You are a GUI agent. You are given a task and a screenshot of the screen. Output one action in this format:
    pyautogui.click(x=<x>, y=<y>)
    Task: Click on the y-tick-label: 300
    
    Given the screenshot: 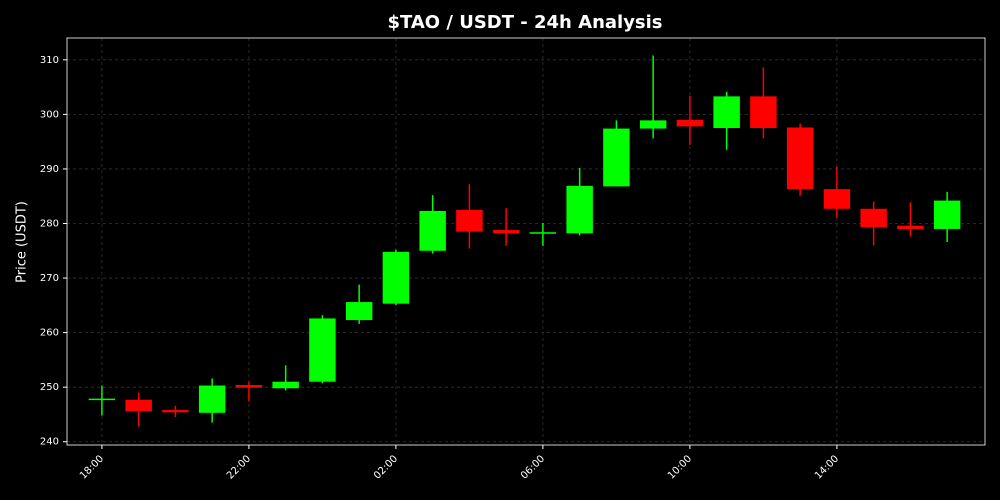 What is the action you would take?
    pyautogui.click(x=49, y=114)
    